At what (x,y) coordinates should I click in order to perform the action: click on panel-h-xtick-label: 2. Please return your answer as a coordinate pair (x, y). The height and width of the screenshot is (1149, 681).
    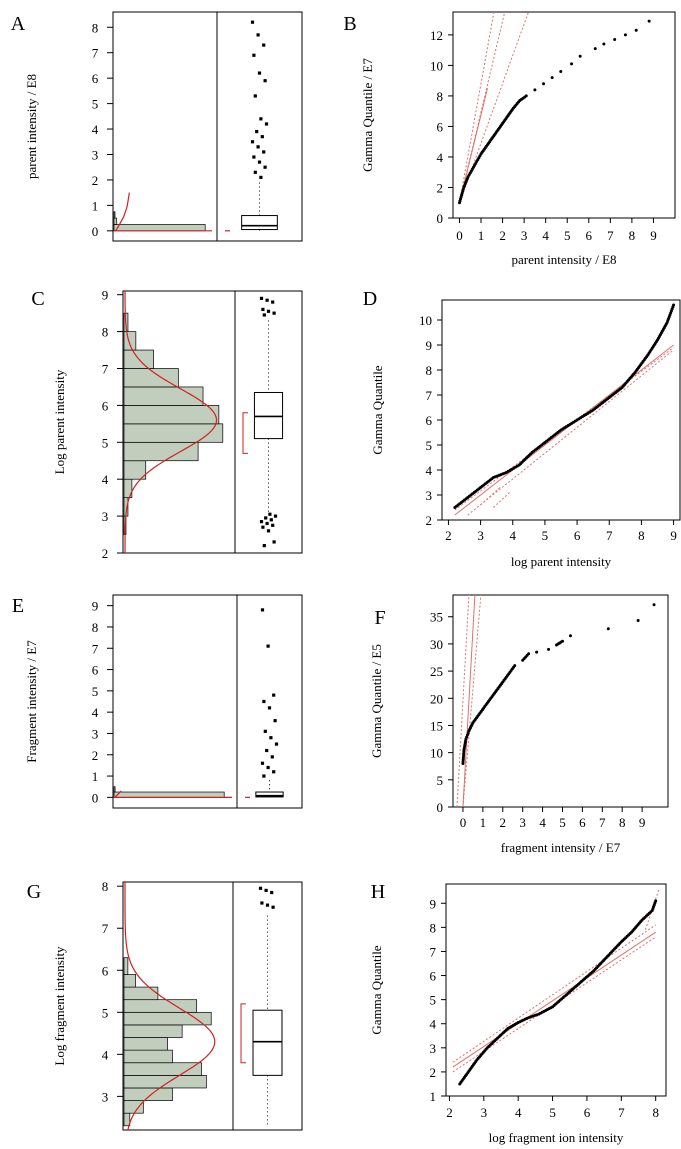
    Looking at the image, I should click on (449, 1112).